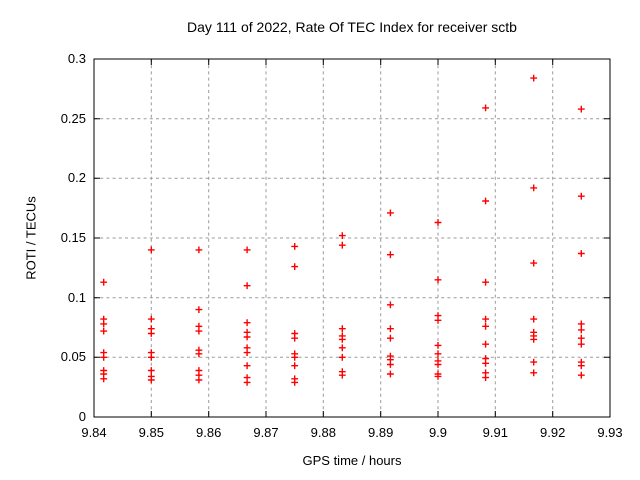 Image resolution: width=640 pixels, height=480 pixels. I want to click on x-tick-label: 9.91, so click(495, 432).